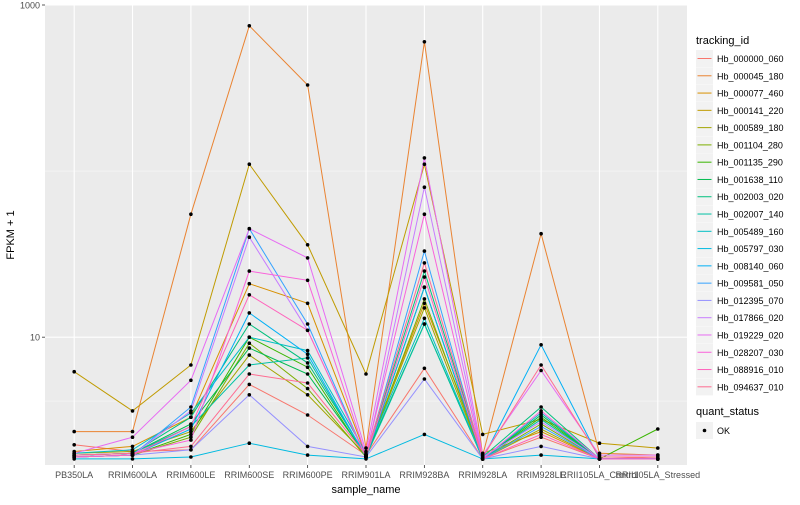  What do you see at coordinates (308, 475) in the screenshot?
I see `x-tick-label: RRIM600PE` at bounding box center [308, 475].